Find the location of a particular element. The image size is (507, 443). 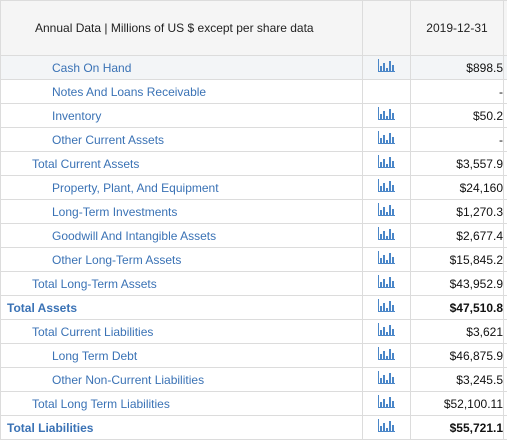

row-label-link: Total Current Liabilities is located at coordinates (181, 331).